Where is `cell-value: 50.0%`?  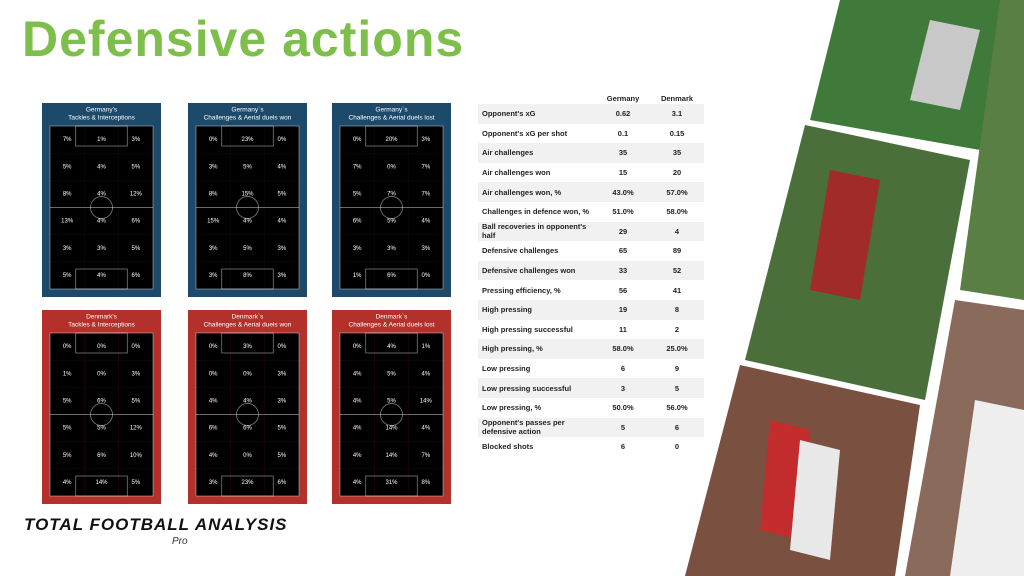 cell-value: 50.0% is located at coordinates (623, 408).